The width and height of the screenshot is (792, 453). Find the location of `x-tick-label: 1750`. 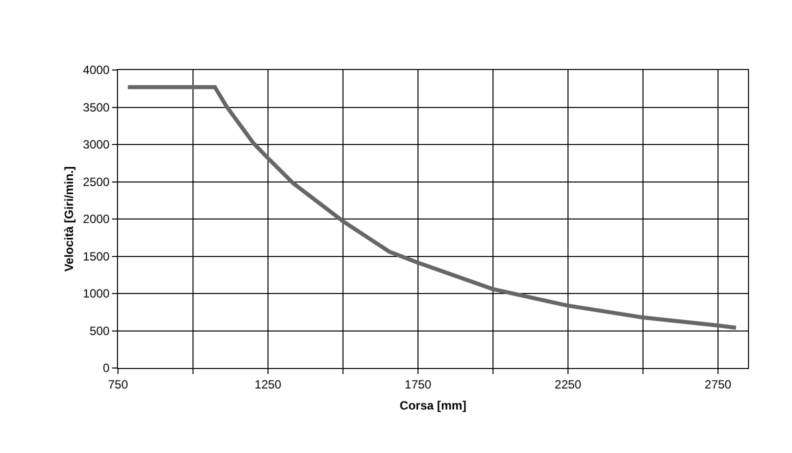

x-tick-label: 1750 is located at coordinates (418, 384).